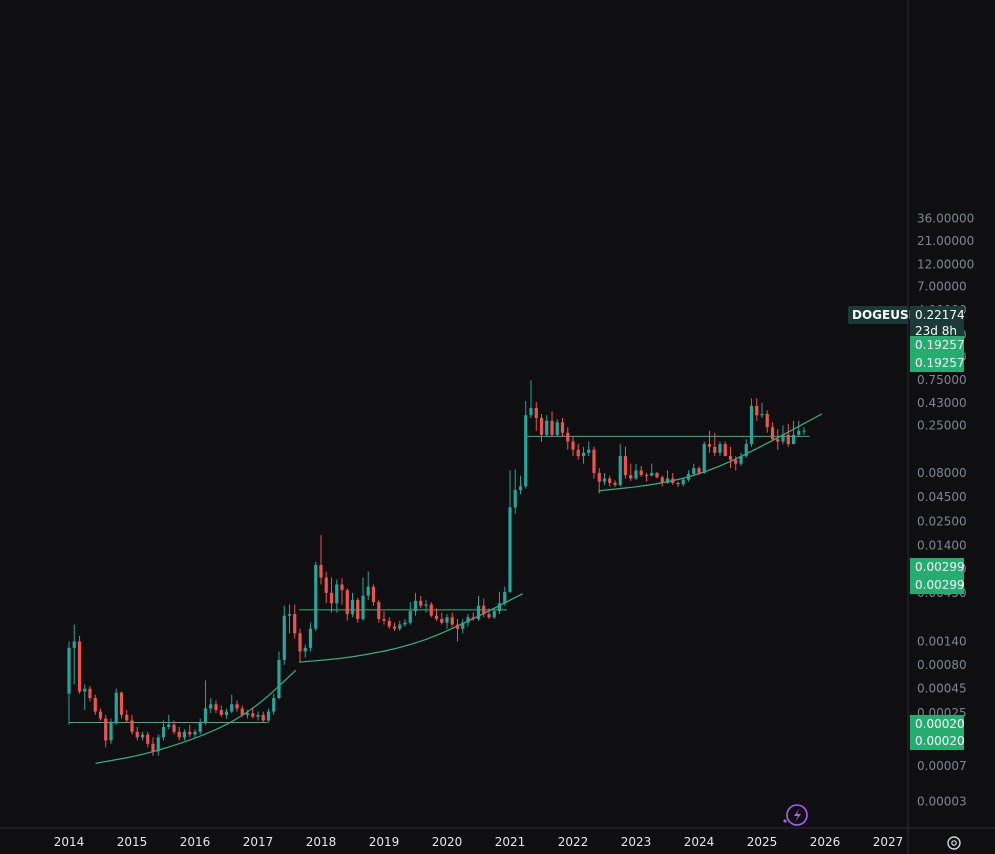 Image resolution: width=995 pixels, height=854 pixels. I want to click on icons, so click(872, 827).